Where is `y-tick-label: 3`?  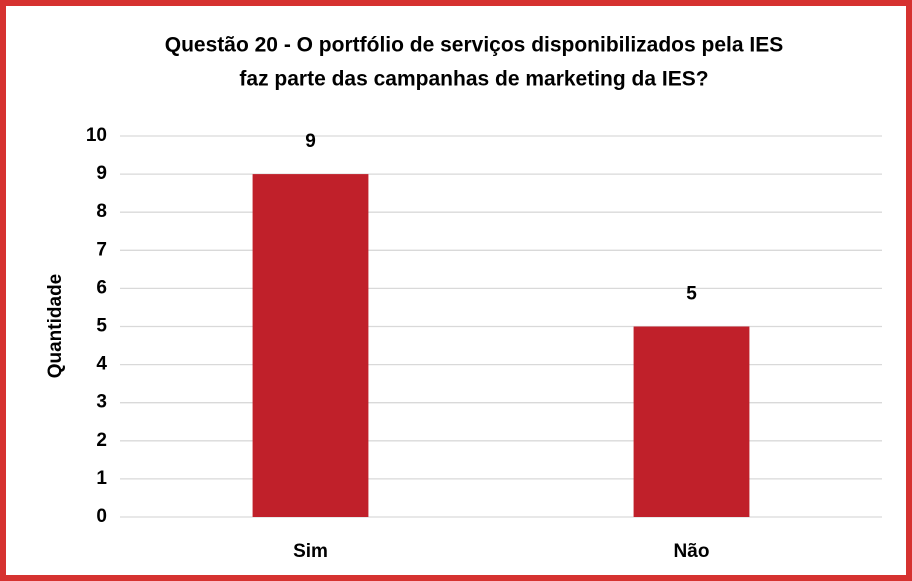
y-tick-label: 3 is located at coordinates (101, 402).